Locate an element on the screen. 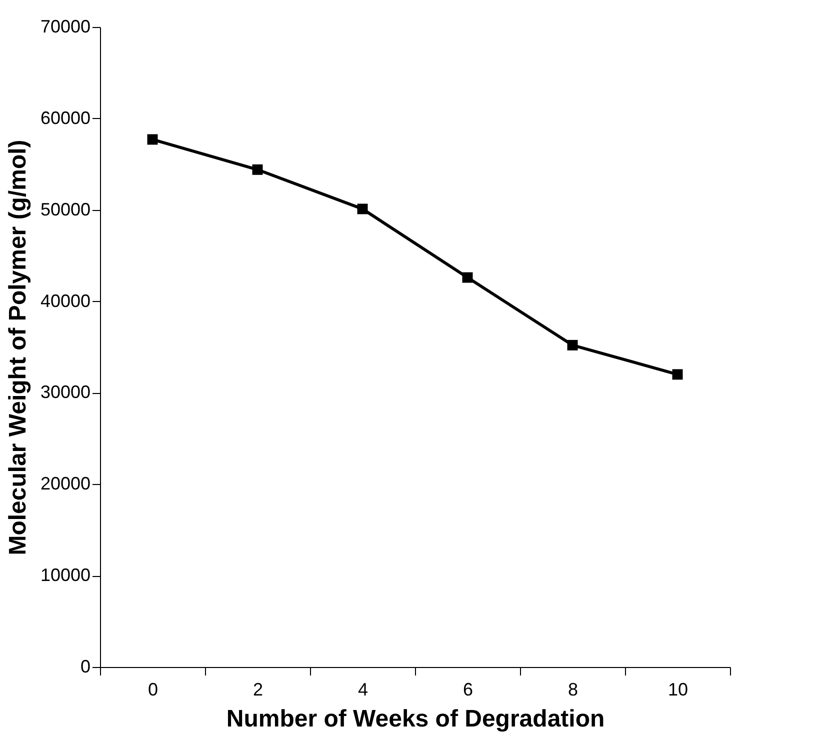  x-tick-label: 0 is located at coordinates (153, 690).